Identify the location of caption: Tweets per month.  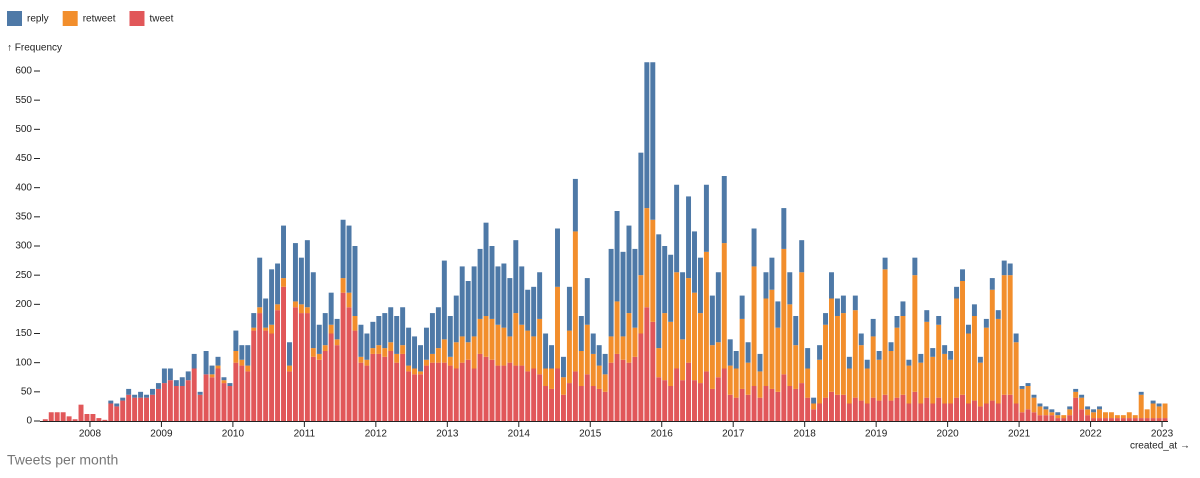
(62, 460).